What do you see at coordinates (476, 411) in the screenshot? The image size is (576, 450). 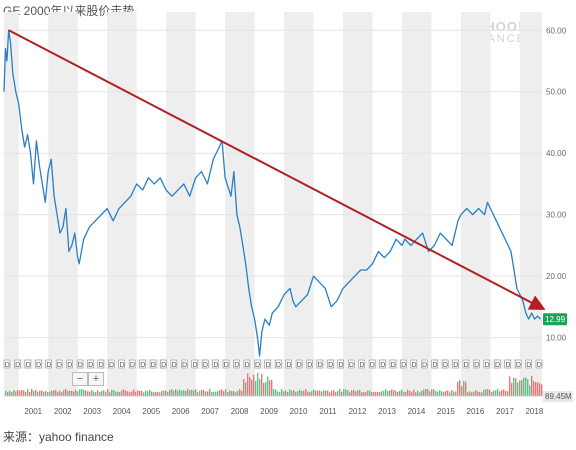 I see `x-tick-label: 2016` at bounding box center [476, 411].